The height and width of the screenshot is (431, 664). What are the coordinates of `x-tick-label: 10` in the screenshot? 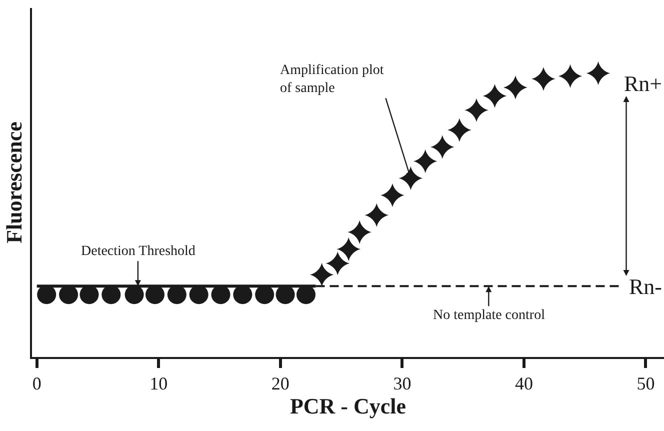 It's located at (159, 384).